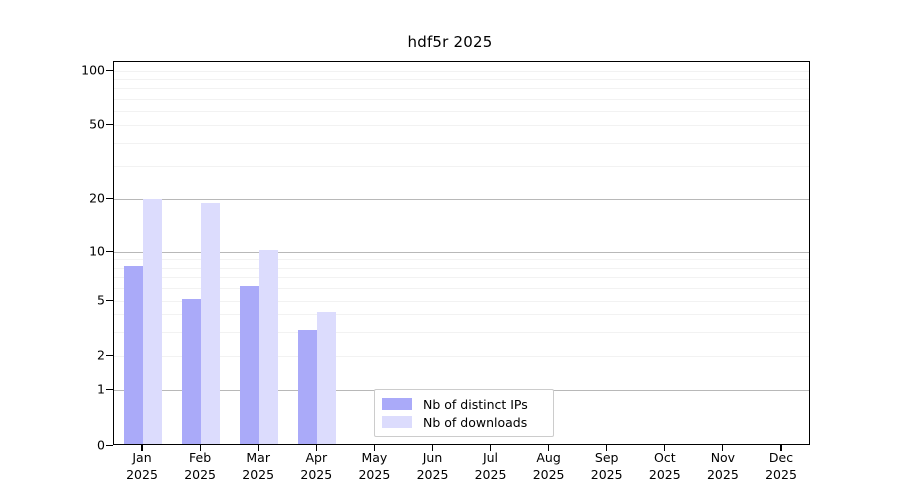  Describe the element at coordinates (461, 449) in the screenshot. I see `x-axis-tick-marks` at that location.